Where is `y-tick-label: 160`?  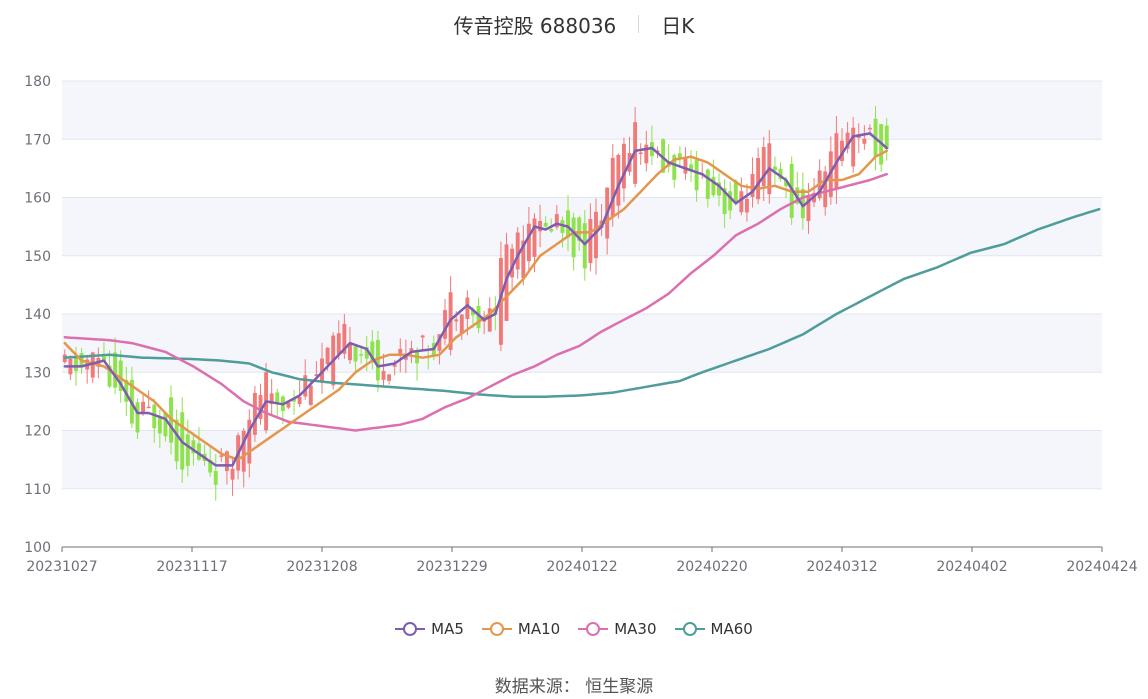 y-tick-label: 160 is located at coordinates (37, 199).